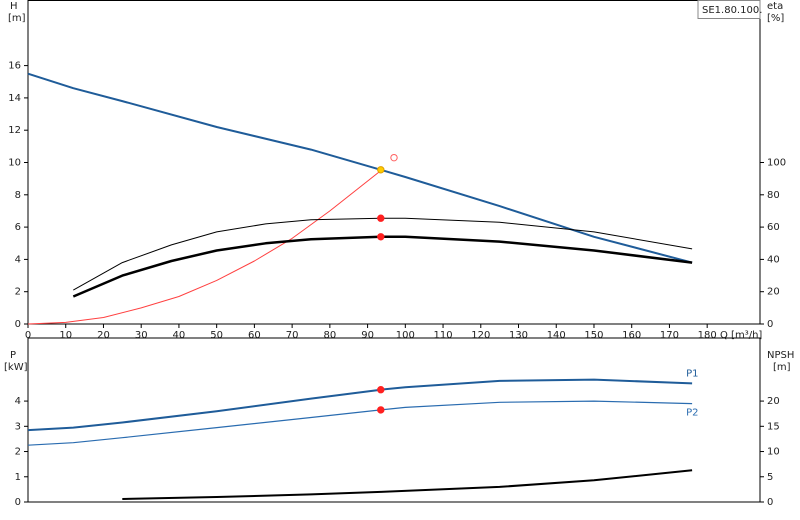  I want to click on x-tick-label: 150, so click(593, 335).